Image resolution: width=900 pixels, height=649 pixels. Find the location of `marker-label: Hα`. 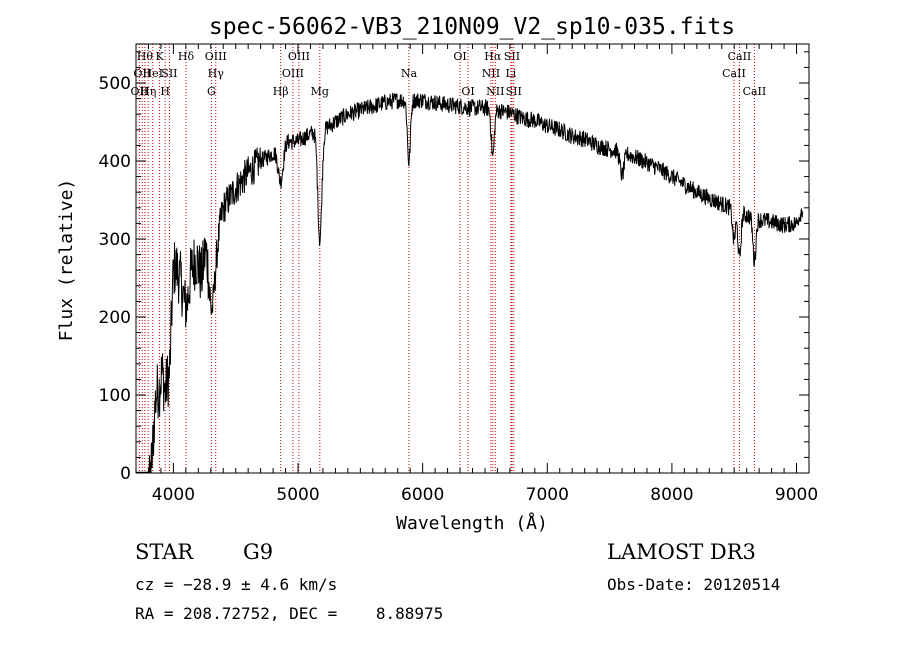

marker-label: Hα is located at coordinates (493, 56).